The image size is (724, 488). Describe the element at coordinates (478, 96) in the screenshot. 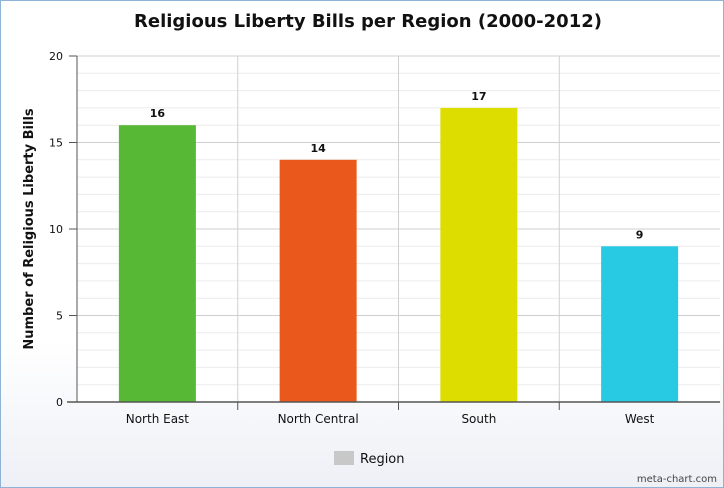

I see `data-label: 17` at that location.